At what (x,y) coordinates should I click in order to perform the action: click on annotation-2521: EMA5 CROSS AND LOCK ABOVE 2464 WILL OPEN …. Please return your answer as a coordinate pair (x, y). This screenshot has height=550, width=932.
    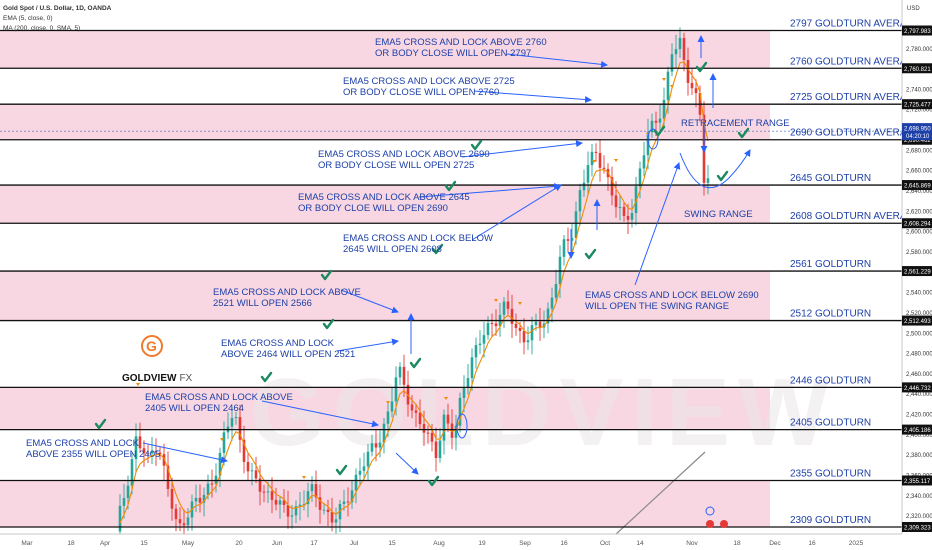
    Looking at the image, I should click on (288, 349).